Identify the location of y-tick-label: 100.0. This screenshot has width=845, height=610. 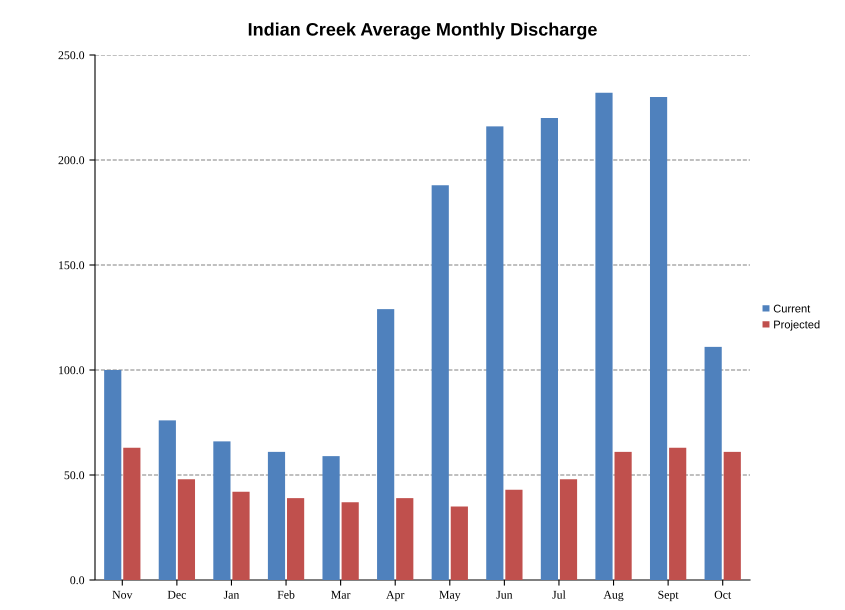
(71, 370).